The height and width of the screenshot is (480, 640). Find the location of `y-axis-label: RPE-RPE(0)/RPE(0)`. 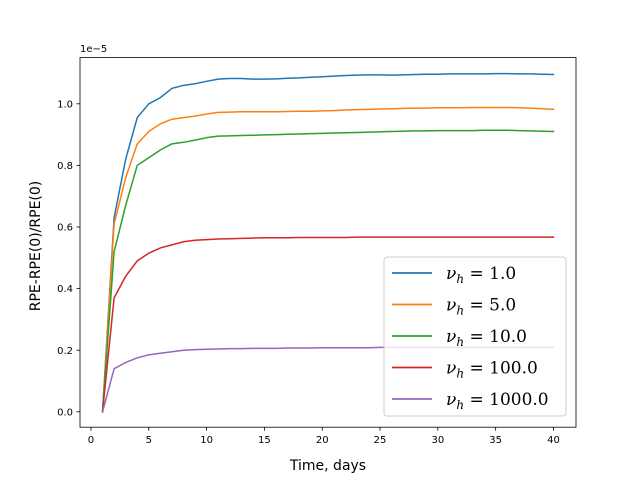

y-axis-label: RPE-RPE(0)/RPE(0) is located at coordinates (36, 246).